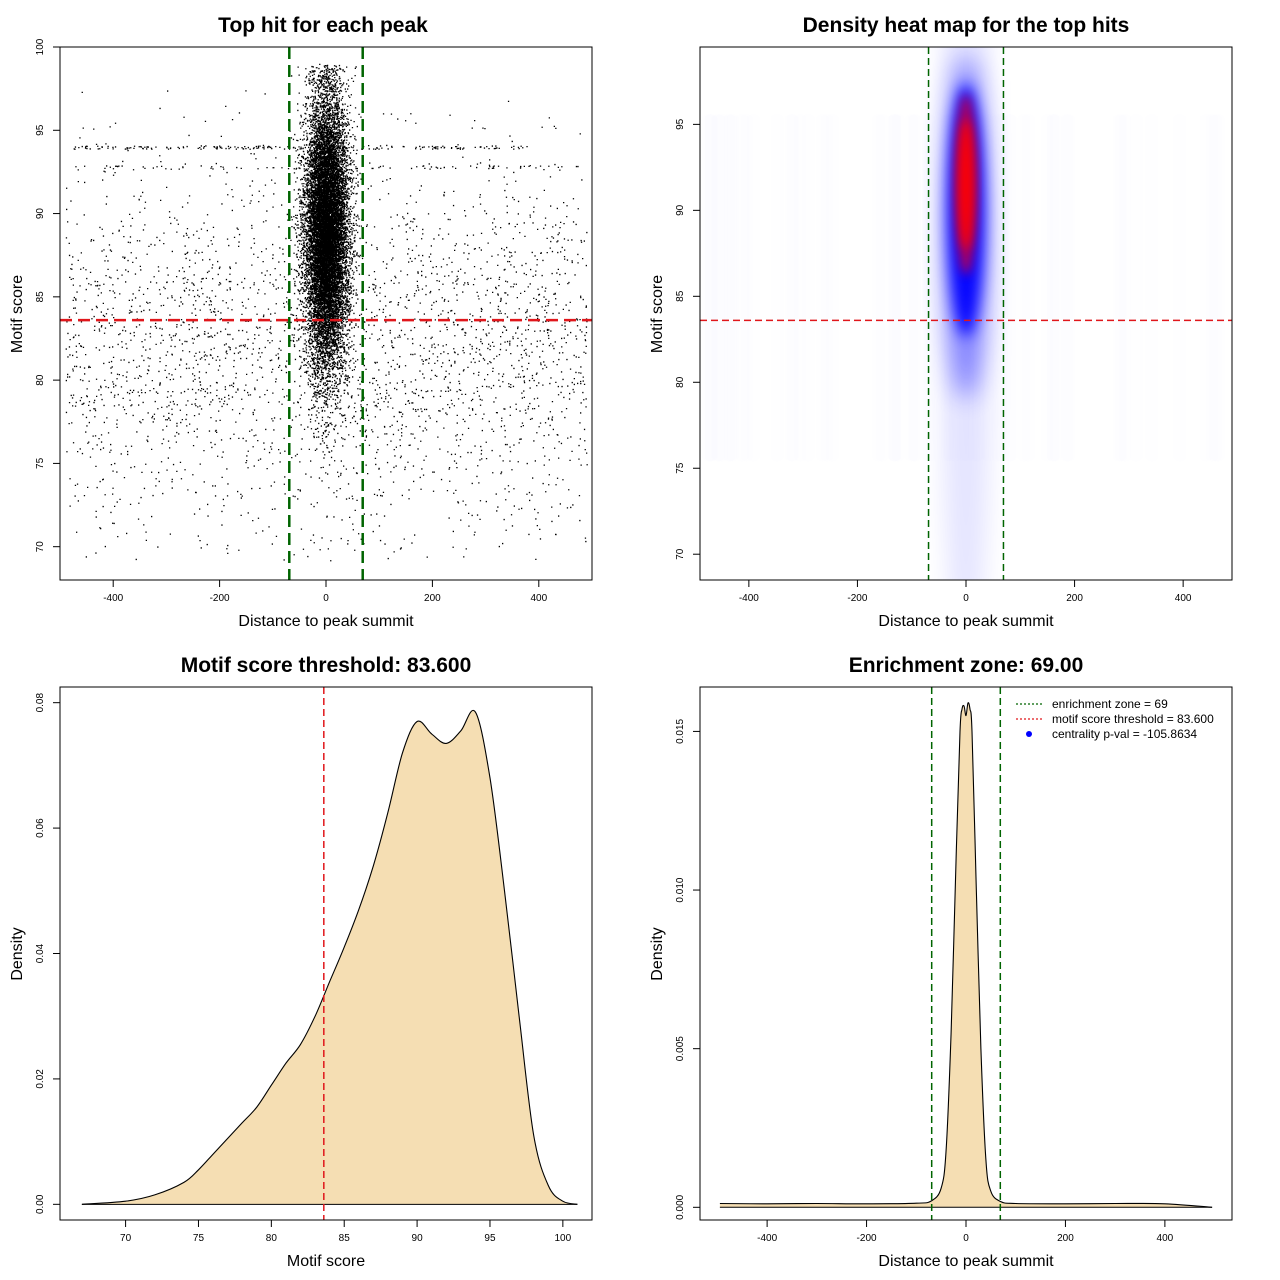 The height and width of the screenshot is (1280, 1280). I want to click on y-tick-label: 0.00, so click(40, 1204).